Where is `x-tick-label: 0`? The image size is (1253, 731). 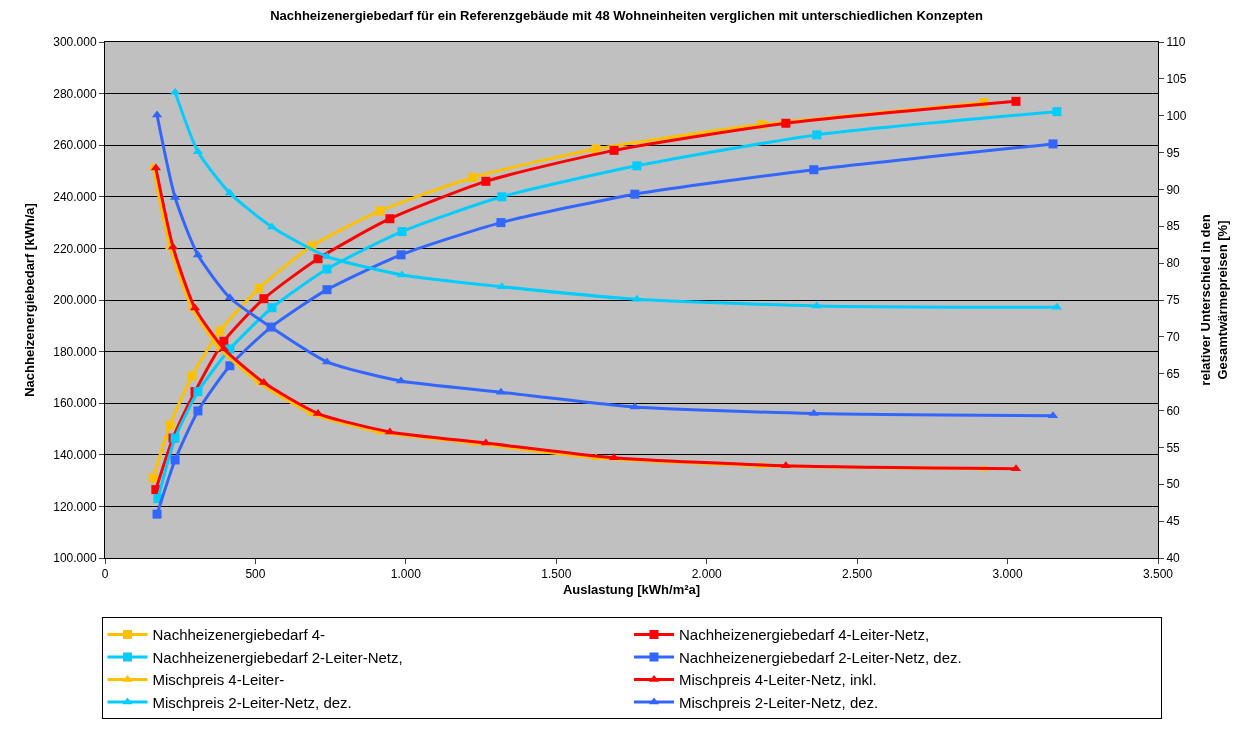 x-tick-label: 0 is located at coordinates (105, 574).